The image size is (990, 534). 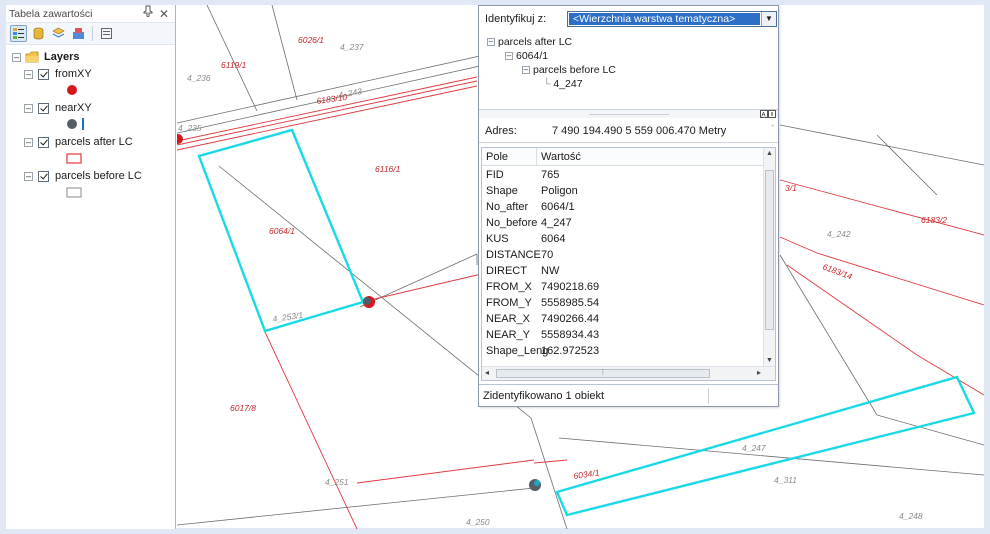 What do you see at coordinates (911, 516) in the screenshot?
I see `map-label-gray: 4_248` at bounding box center [911, 516].